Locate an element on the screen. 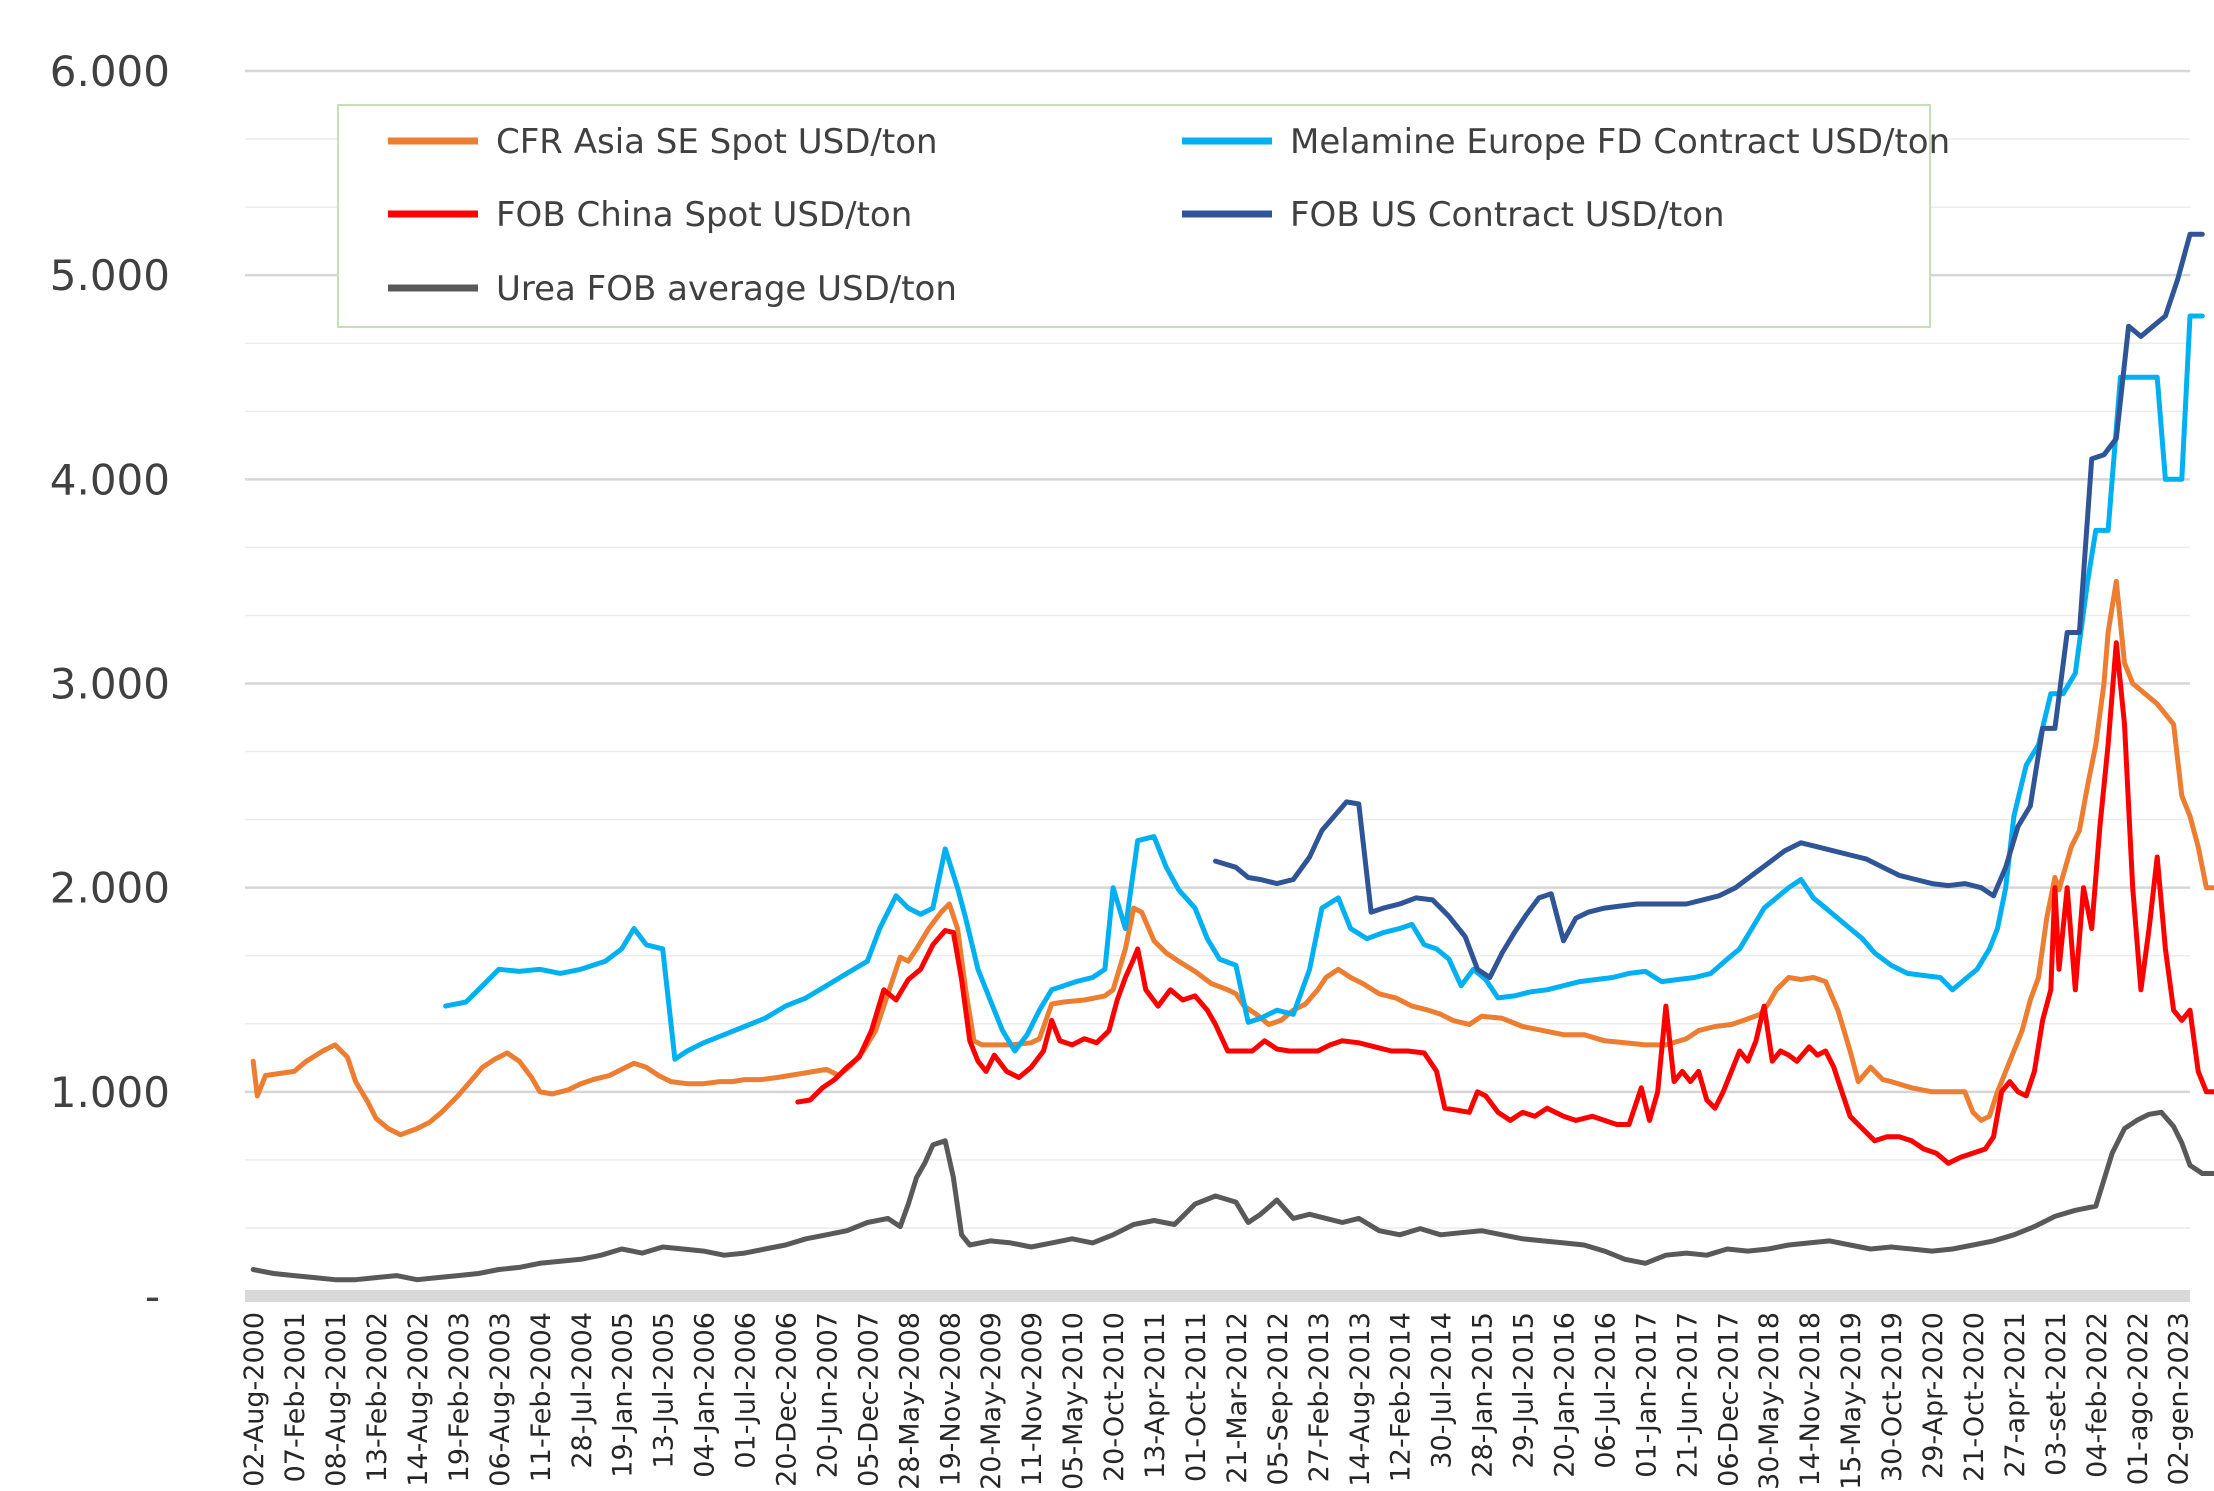  y-tick-label: 4.000 is located at coordinates (110, 479).